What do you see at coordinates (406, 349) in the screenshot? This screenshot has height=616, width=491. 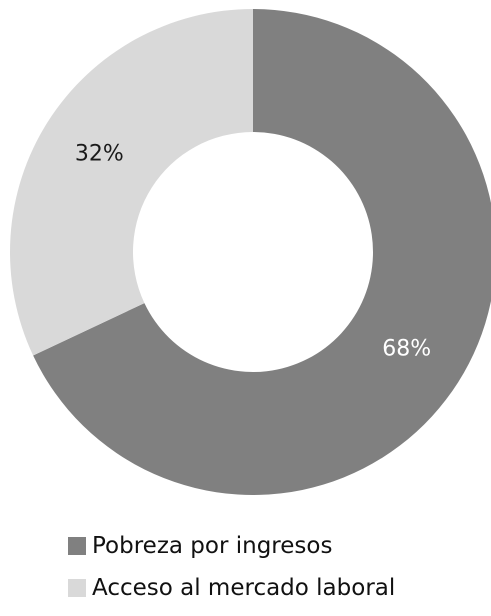 I see `slice-label-pobreza-por-ingresos: 68%` at bounding box center [406, 349].